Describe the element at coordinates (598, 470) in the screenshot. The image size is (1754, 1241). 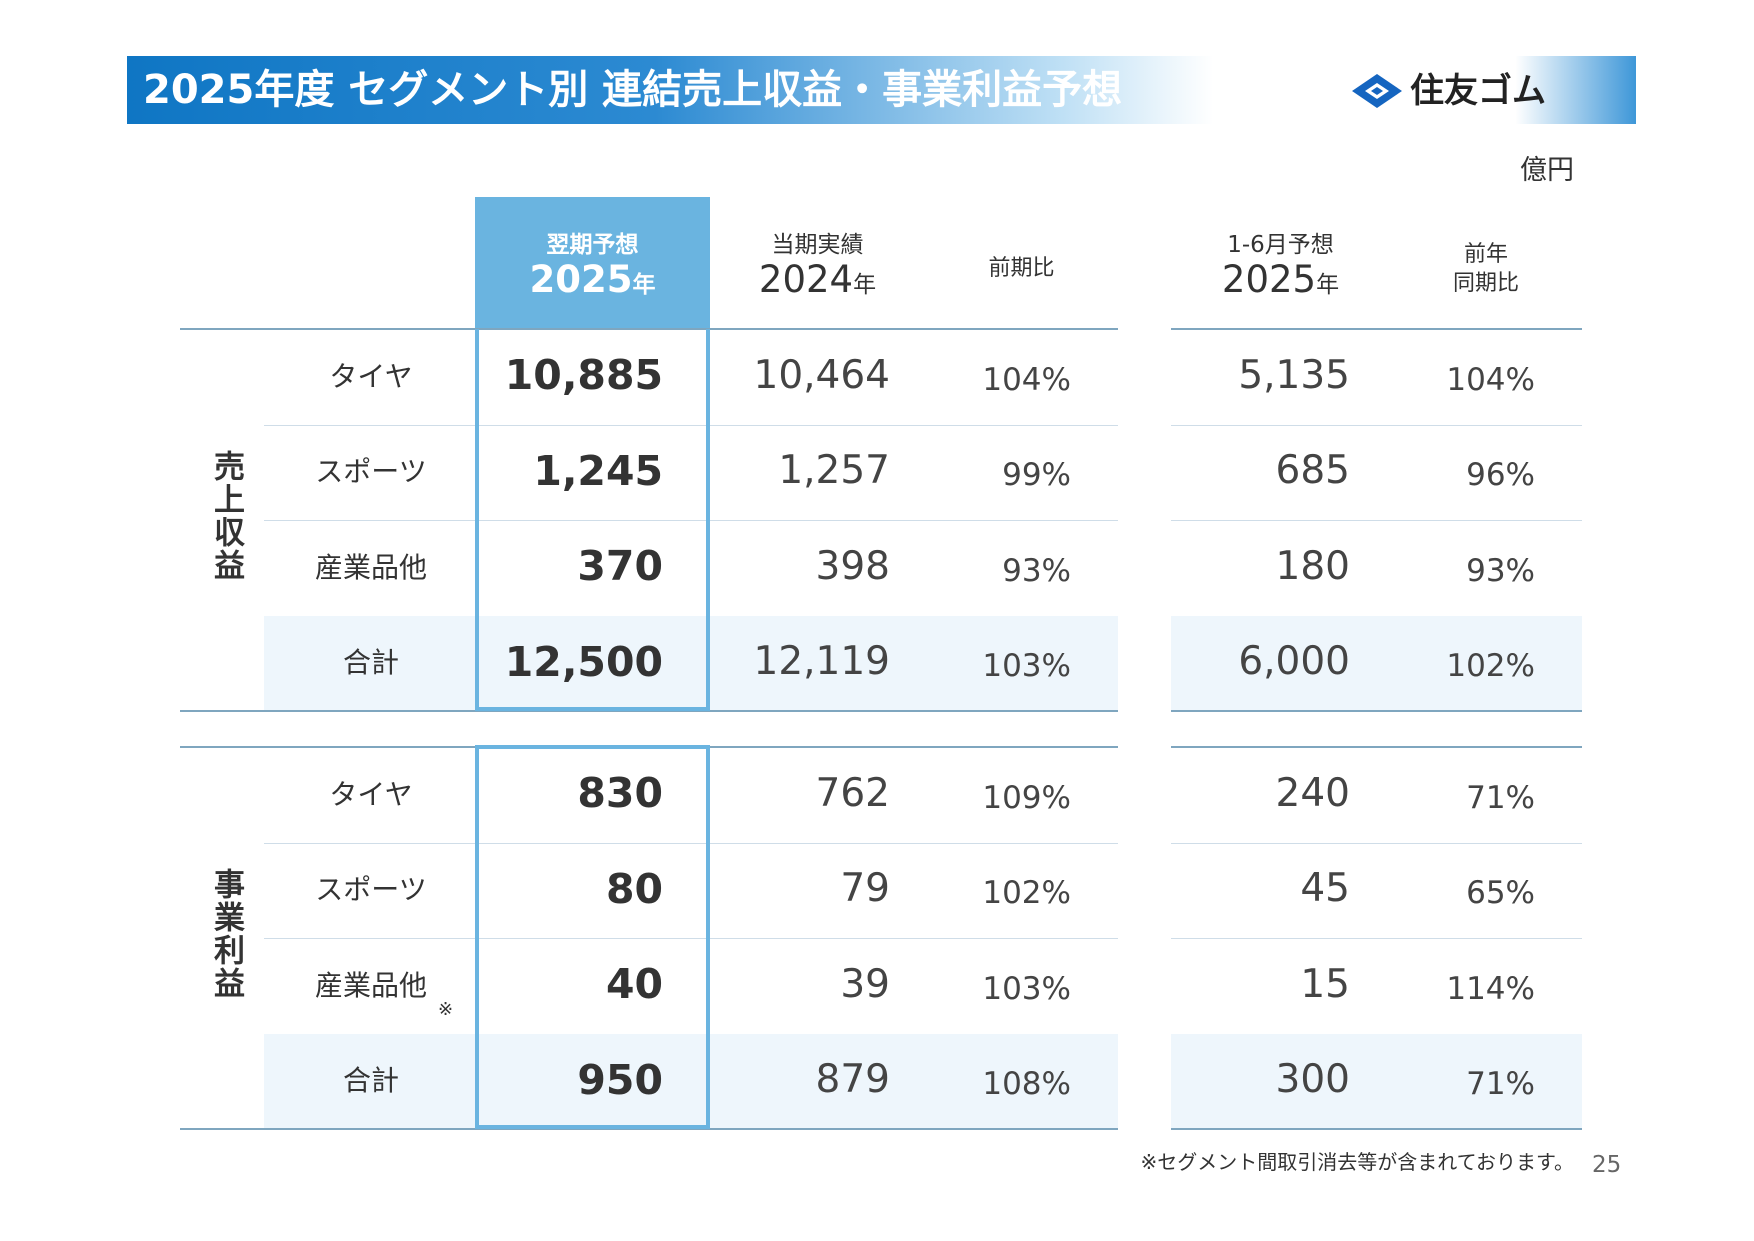
I see `cell-value: 1,245` at that location.